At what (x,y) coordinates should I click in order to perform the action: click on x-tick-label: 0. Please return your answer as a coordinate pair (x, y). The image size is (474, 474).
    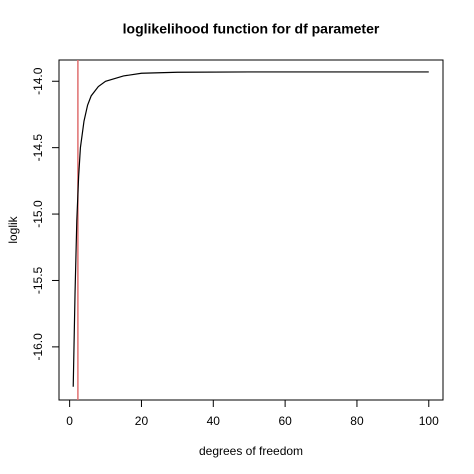
    Looking at the image, I should click on (69, 421).